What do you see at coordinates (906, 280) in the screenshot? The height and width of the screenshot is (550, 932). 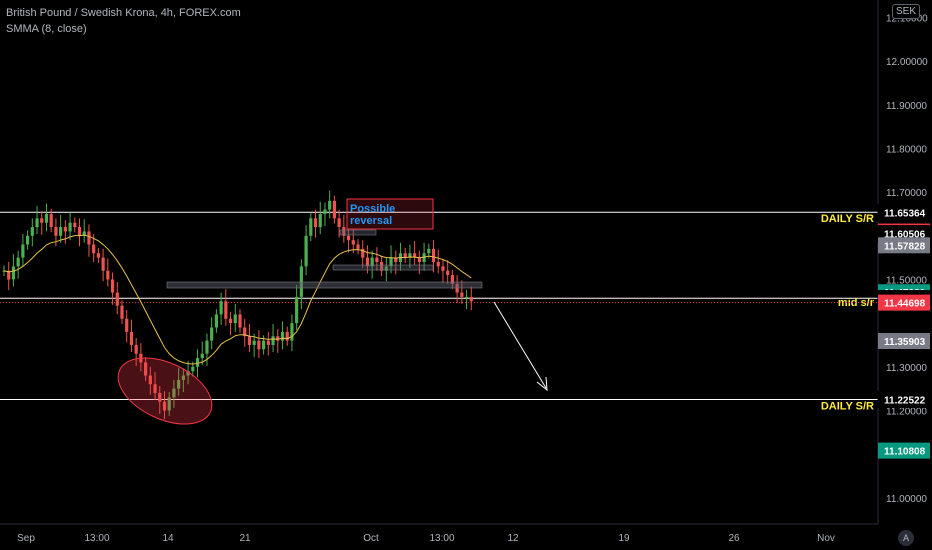 I see `y-tick-label: 11.50000` at bounding box center [906, 280].